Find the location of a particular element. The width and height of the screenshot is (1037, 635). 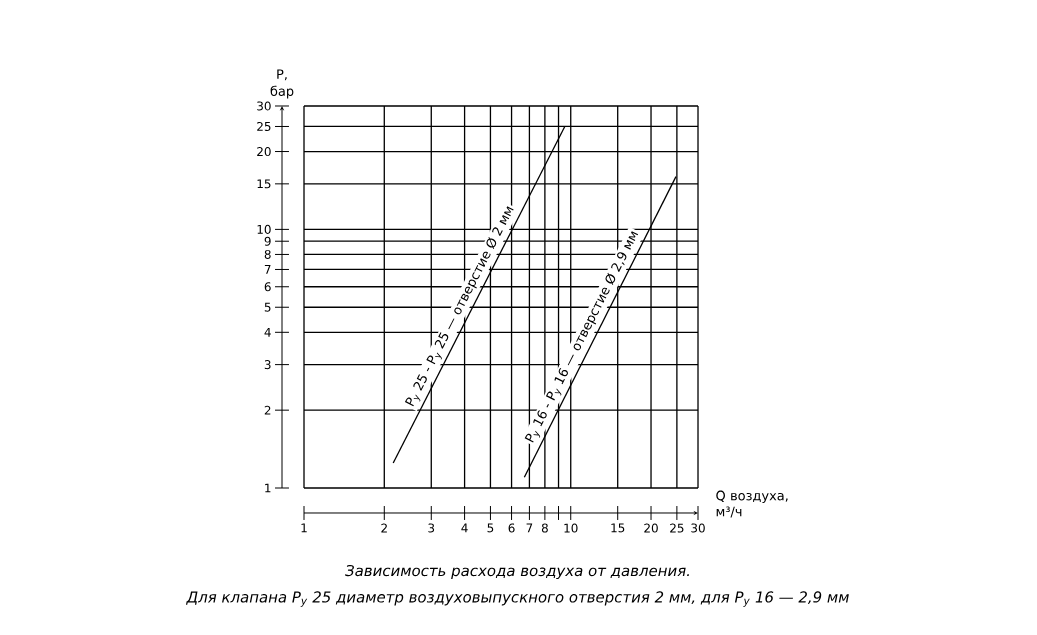

x-tick-label: 15 is located at coordinates (618, 528).